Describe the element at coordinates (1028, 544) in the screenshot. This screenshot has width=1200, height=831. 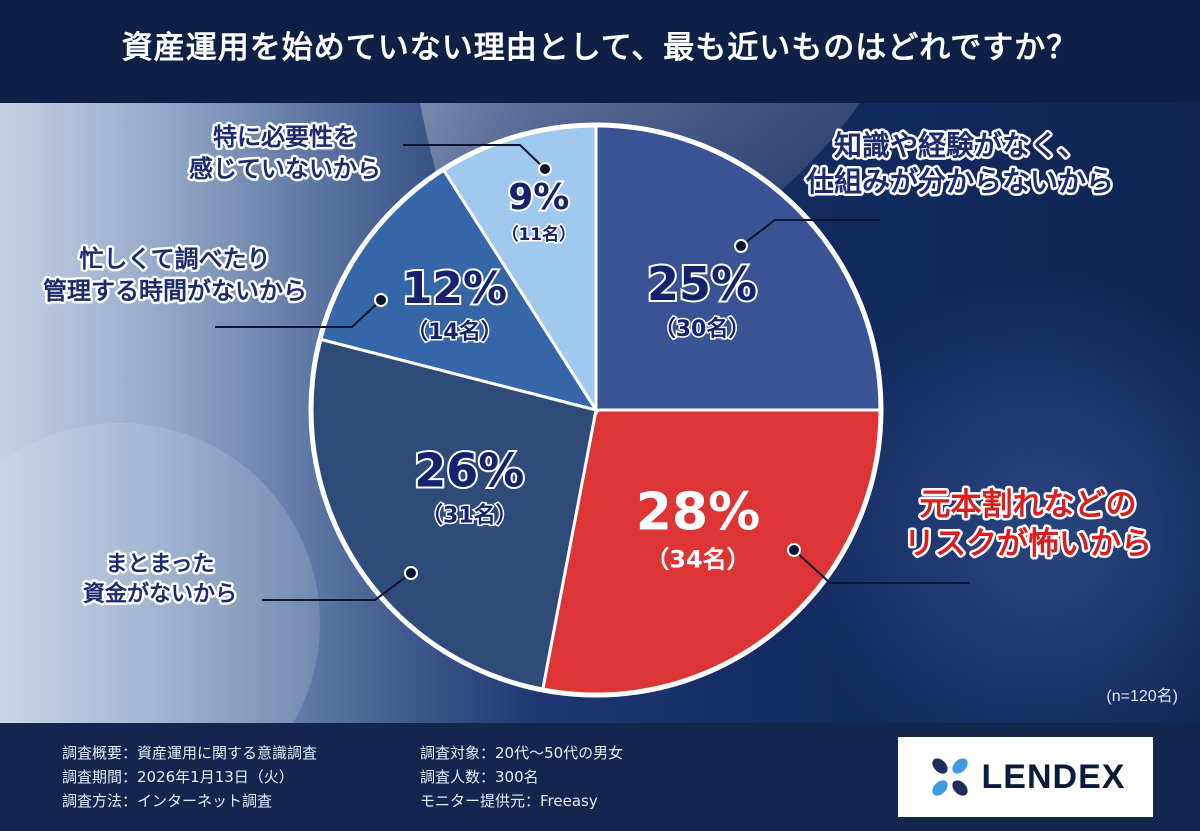
I see `category-label: リスクが怖いから` at that location.